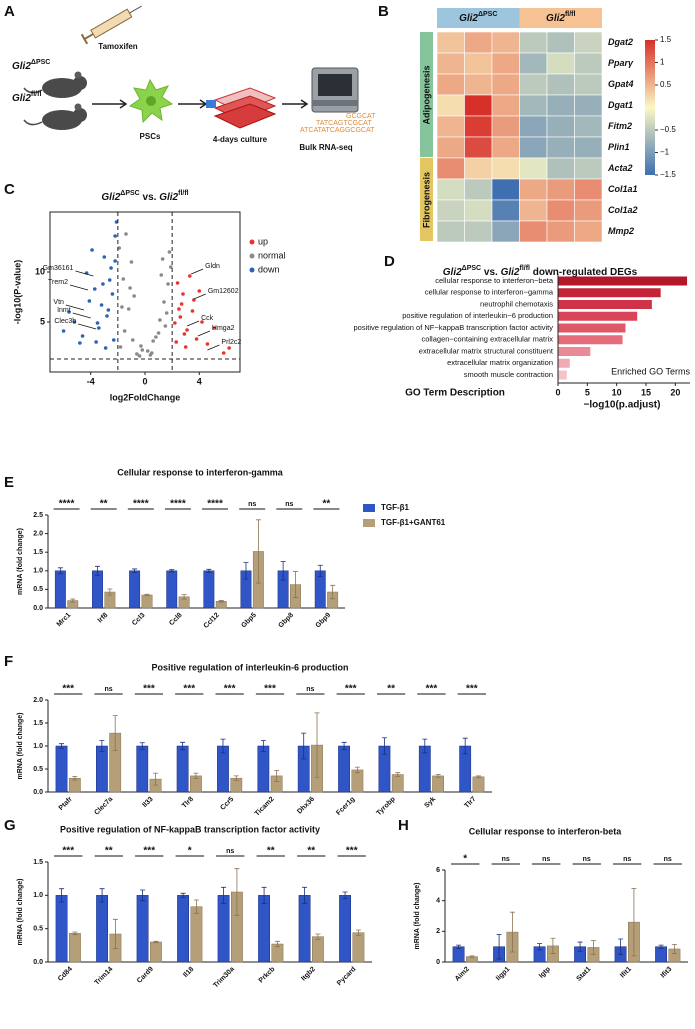 The height and width of the screenshot is (1029, 695). What do you see at coordinates (64, 310) in the screenshot?
I see `annotation: Inmt` at bounding box center [64, 310].